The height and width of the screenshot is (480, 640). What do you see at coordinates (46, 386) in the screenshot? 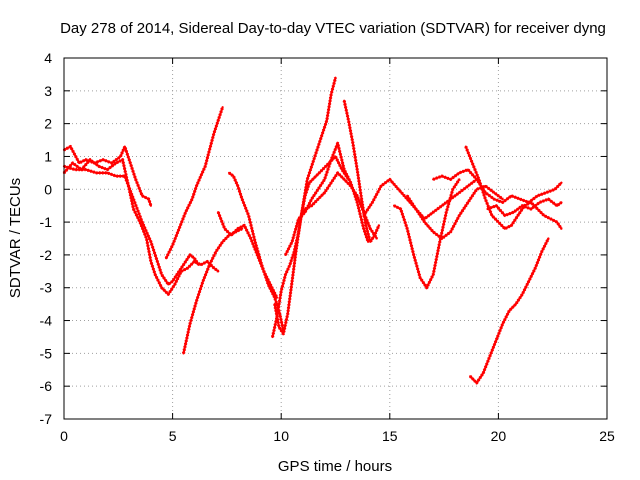
I see `y-tick-label: -6` at bounding box center [46, 386].